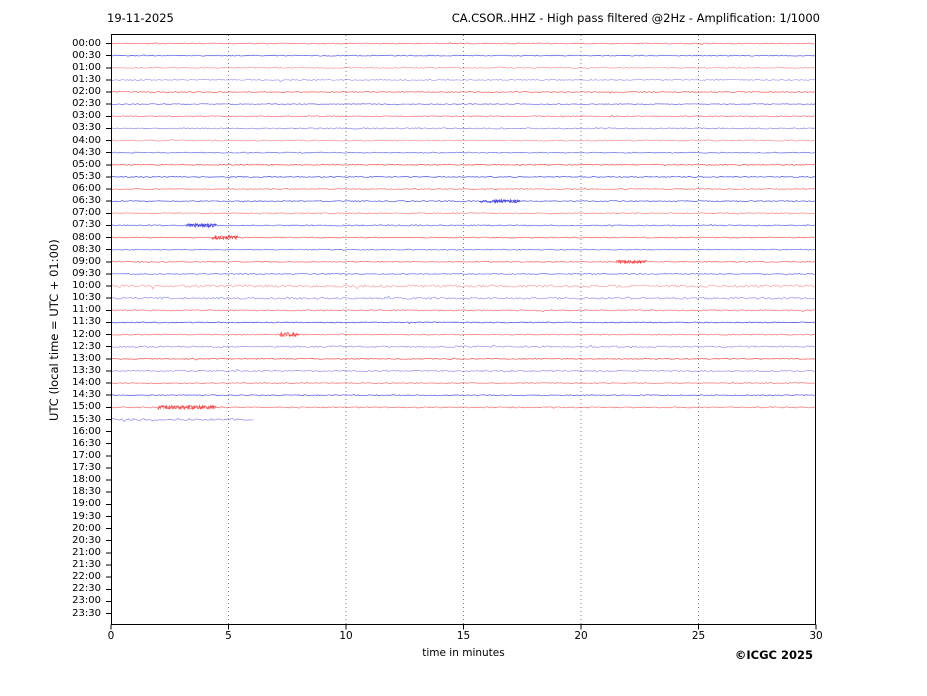 The width and height of the screenshot is (927, 696). I want to click on y-tick-label: 05:00, so click(86, 164).